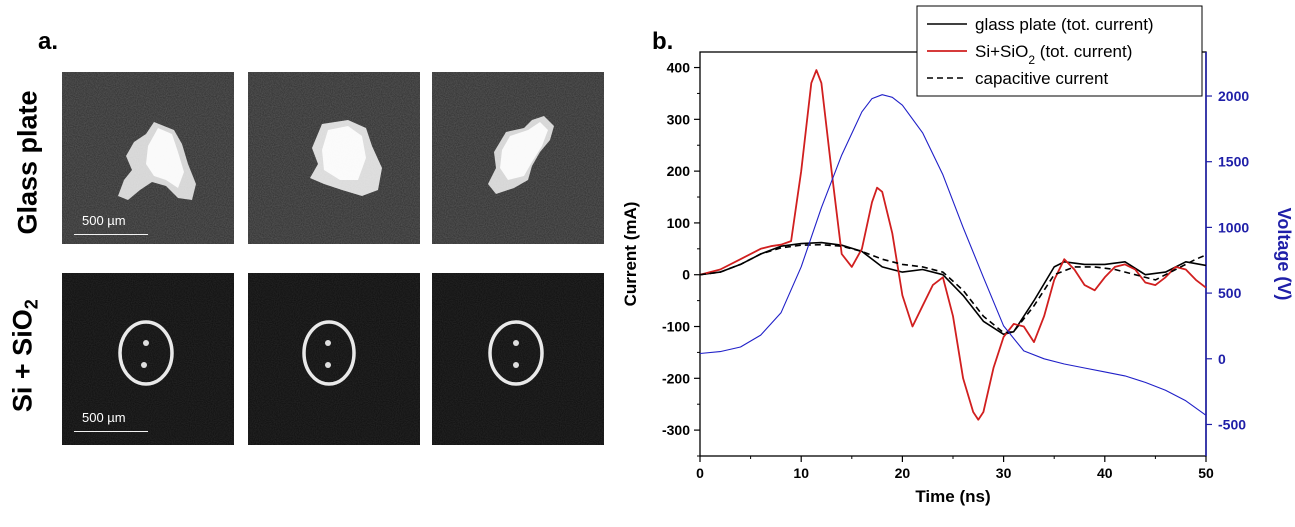  I want to click on x-tick-label: 50, so click(1206, 473).